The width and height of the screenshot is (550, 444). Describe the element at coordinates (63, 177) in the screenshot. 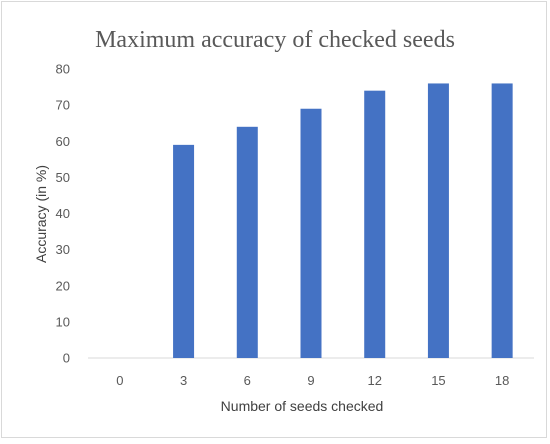

I see `y-tick-label: 50` at that location.